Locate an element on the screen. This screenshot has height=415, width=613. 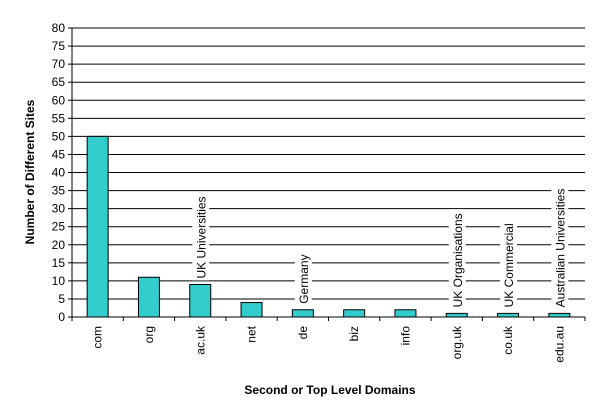
y-tick-label: 35 is located at coordinates (59, 191).